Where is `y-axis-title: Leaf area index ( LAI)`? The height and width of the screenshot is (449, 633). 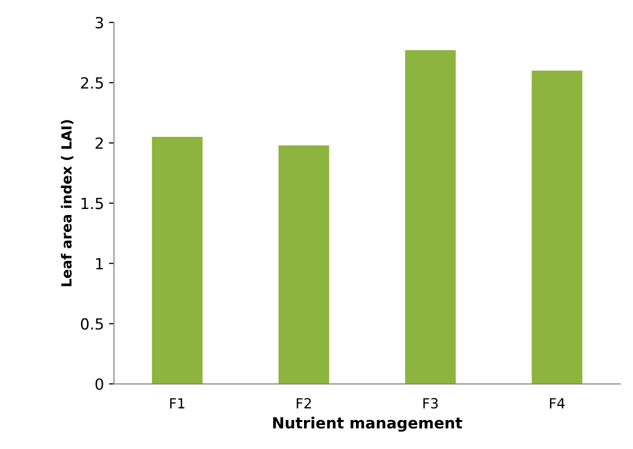 y-axis-title: Leaf area index ( LAI) is located at coordinates (67, 203).